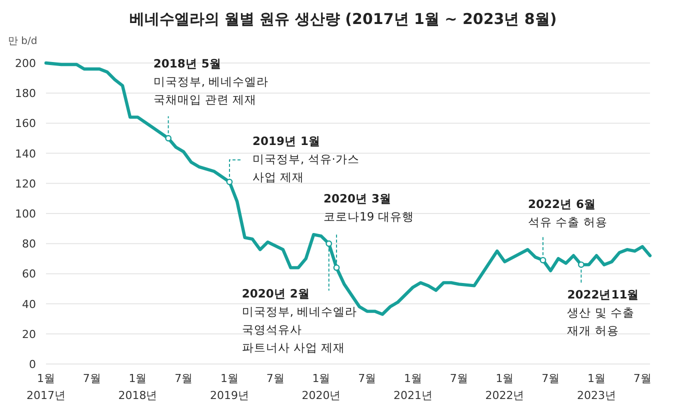 This screenshot has width=686, height=416. Describe the element at coordinates (229, 387) in the screenshot. I see `x-tick-label: 1월 2019년` at that location.